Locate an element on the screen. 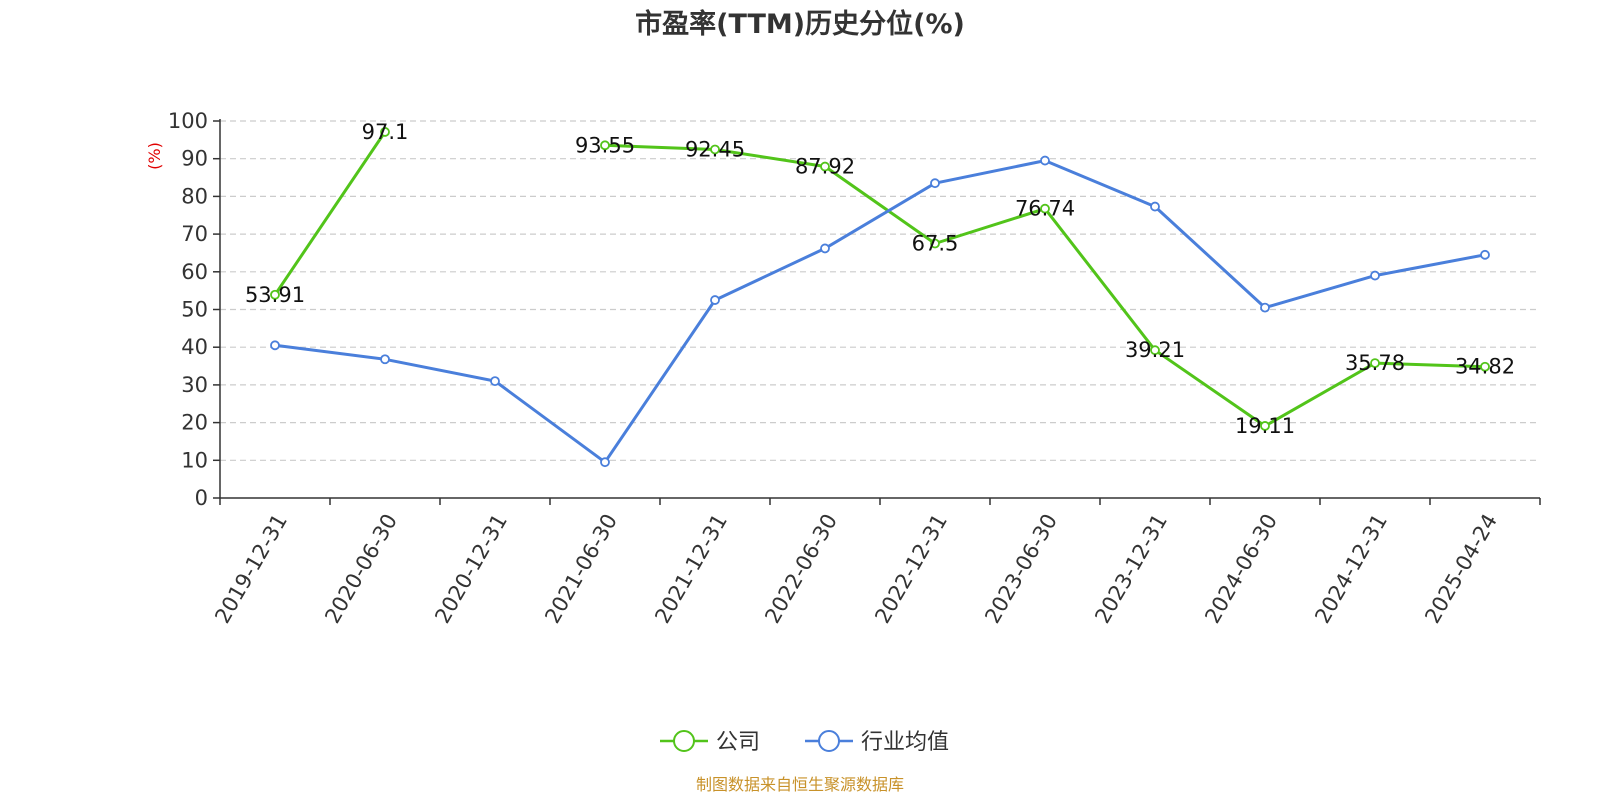 The image size is (1600, 800). x-tick-label: 2023-06-30 is located at coordinates (1021, 569).